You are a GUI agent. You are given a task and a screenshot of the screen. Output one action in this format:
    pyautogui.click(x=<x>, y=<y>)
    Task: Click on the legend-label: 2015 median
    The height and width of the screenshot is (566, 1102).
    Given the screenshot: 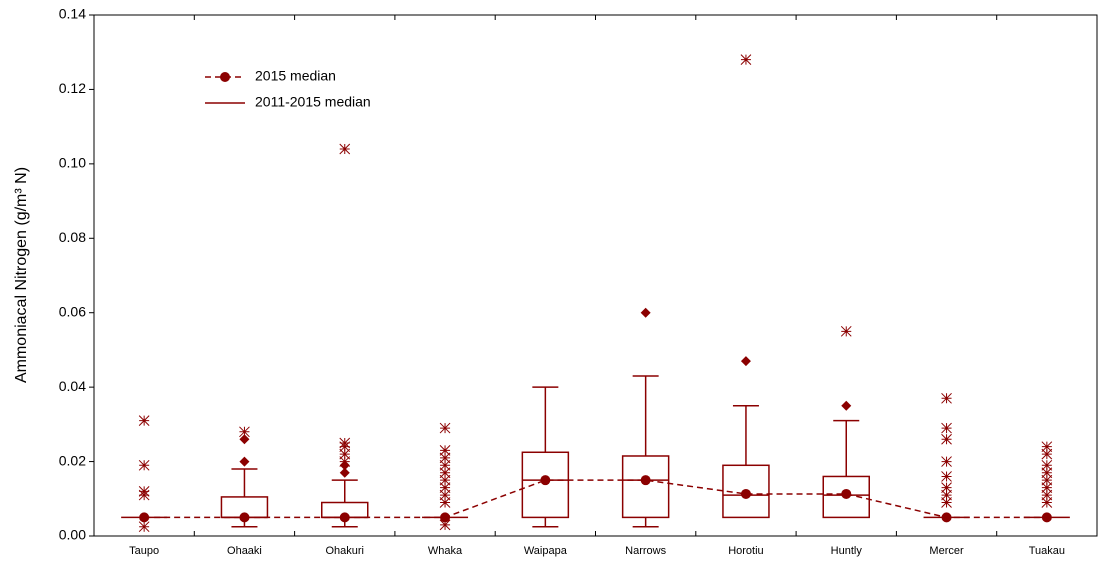 What is the action you would take?
    pyautogui.click(x=295, y=76)
    